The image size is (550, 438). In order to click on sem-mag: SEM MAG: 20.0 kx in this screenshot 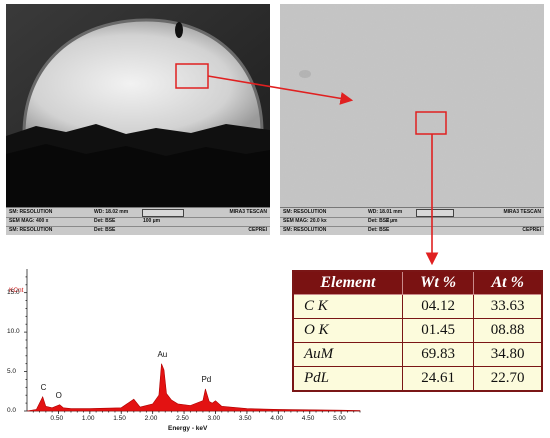, I will do `click(305, 221)`.